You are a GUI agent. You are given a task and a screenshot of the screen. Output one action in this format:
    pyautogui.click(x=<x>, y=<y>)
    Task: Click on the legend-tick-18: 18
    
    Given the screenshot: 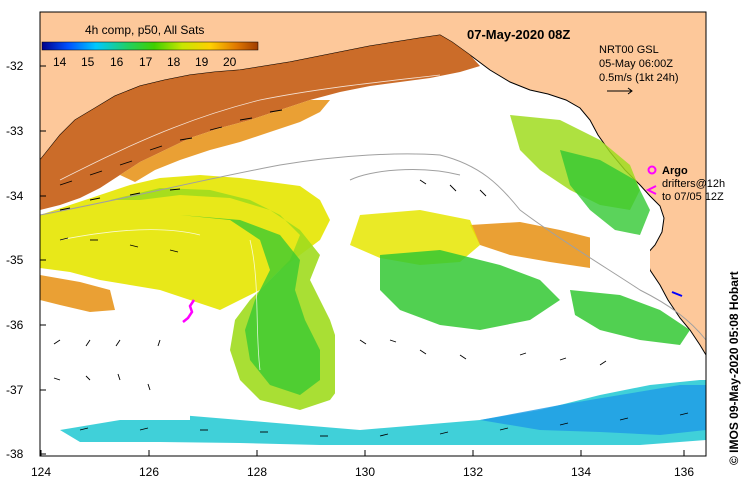 What is the action you would take?
    pyautogui.click(x=174, y=62)
    